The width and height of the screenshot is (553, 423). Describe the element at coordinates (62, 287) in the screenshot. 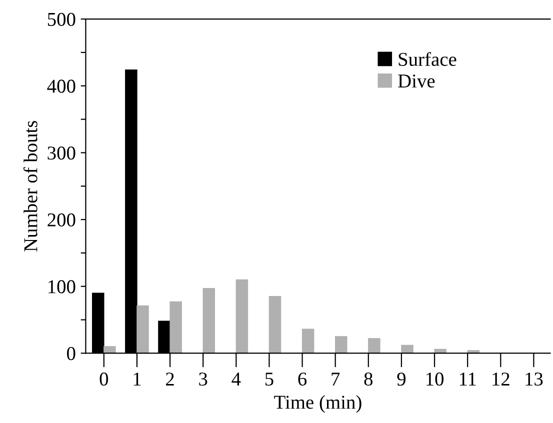

I see `y-tick-label: 100` at that location.